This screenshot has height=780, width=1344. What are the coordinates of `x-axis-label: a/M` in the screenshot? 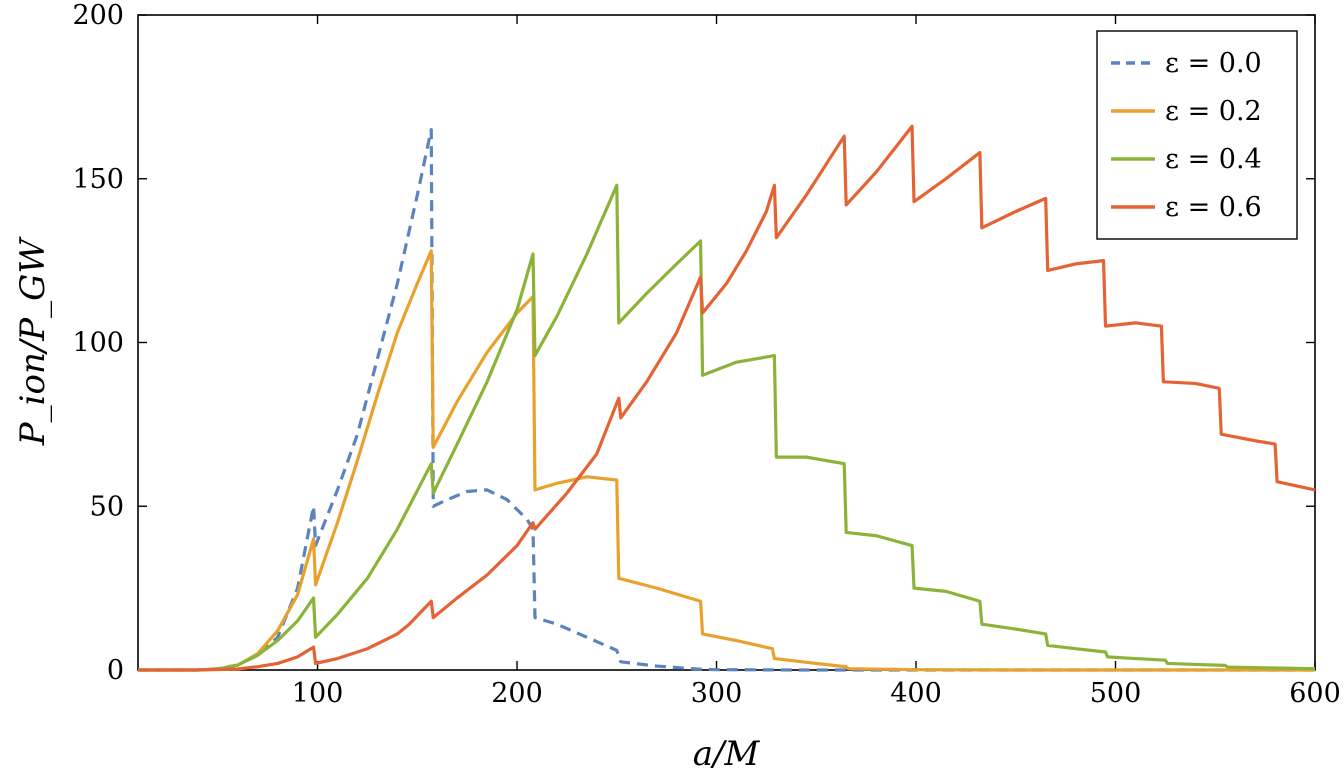 It's located at (727, 754).